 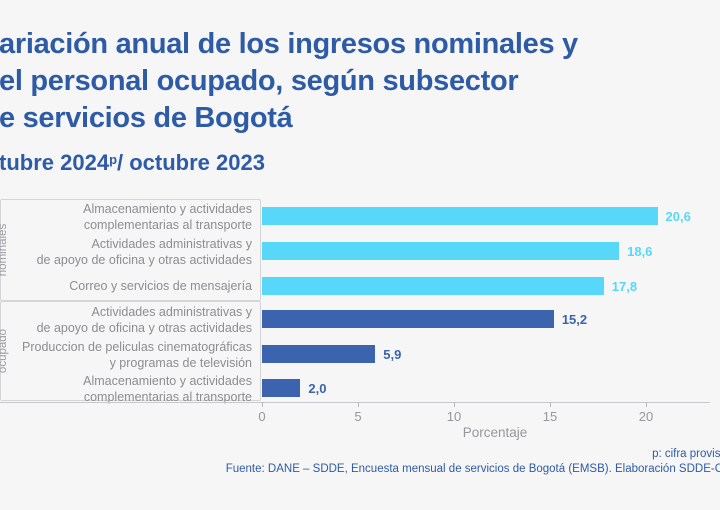 I want to click on x-axis-line, so click(x=355, y=402).